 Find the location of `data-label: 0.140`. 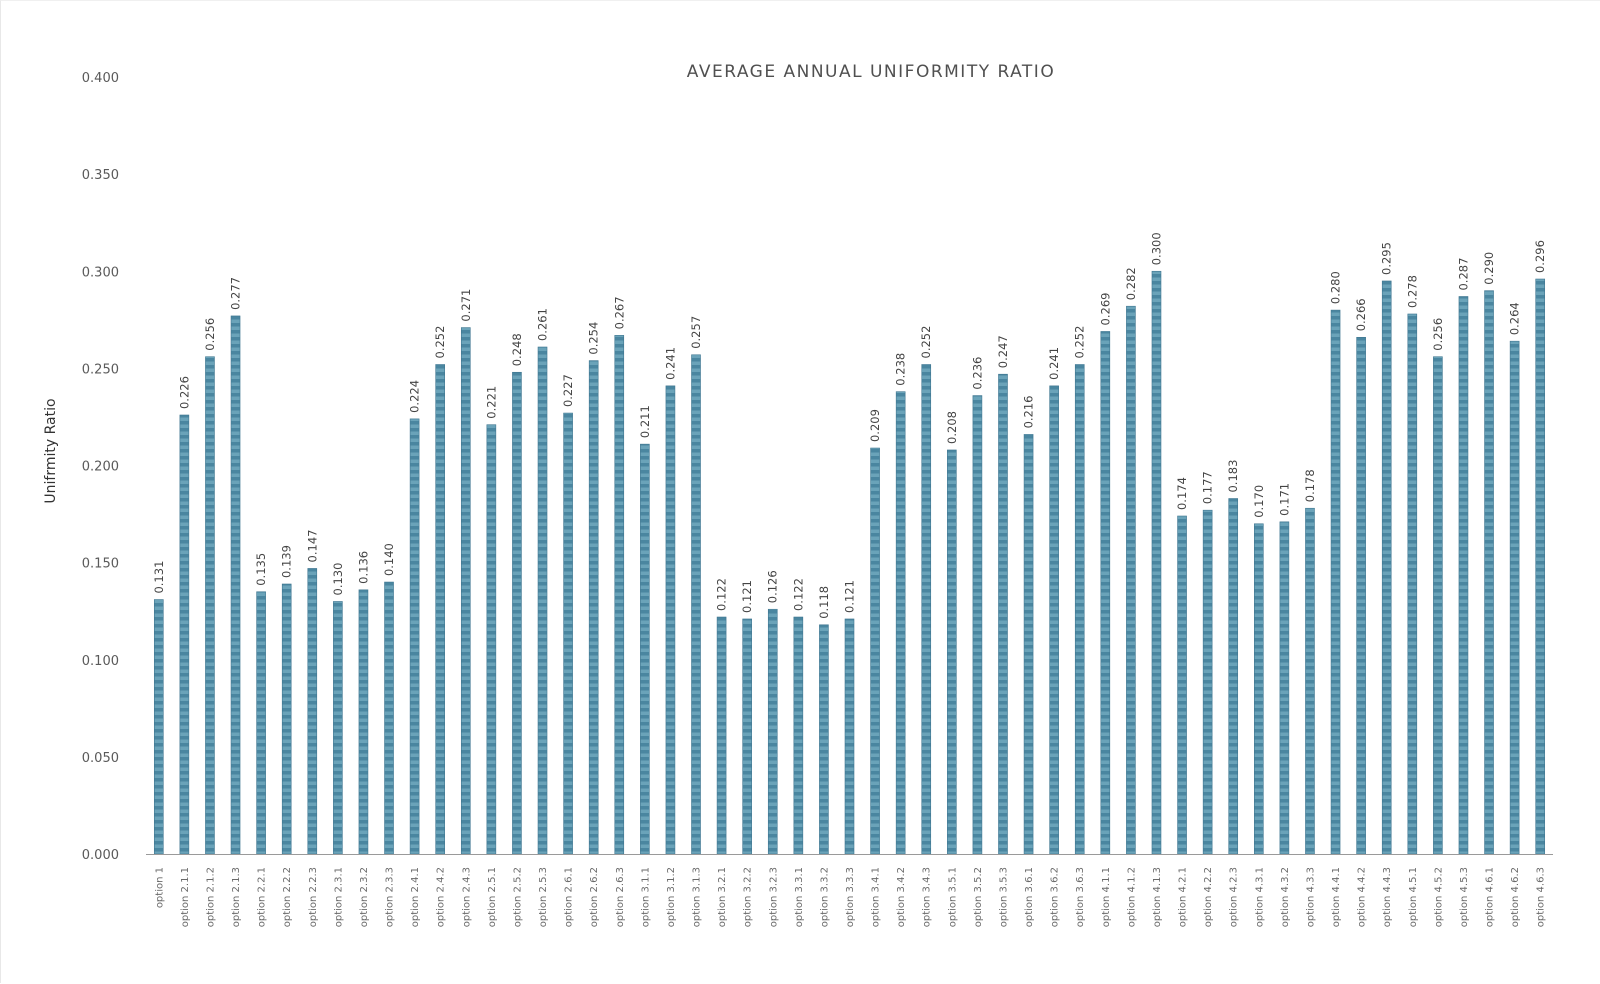

data-label: 0.140 is located at coordinates (389, 559).